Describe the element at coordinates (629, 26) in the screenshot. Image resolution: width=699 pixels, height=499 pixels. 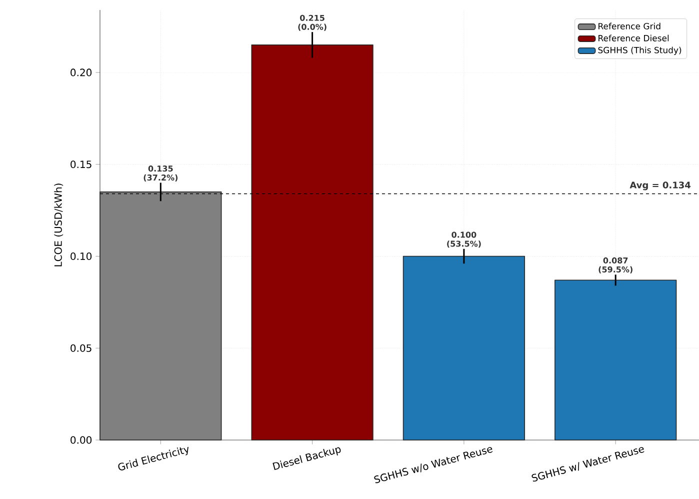
I see `legend-label: Reference Grid` at that location.